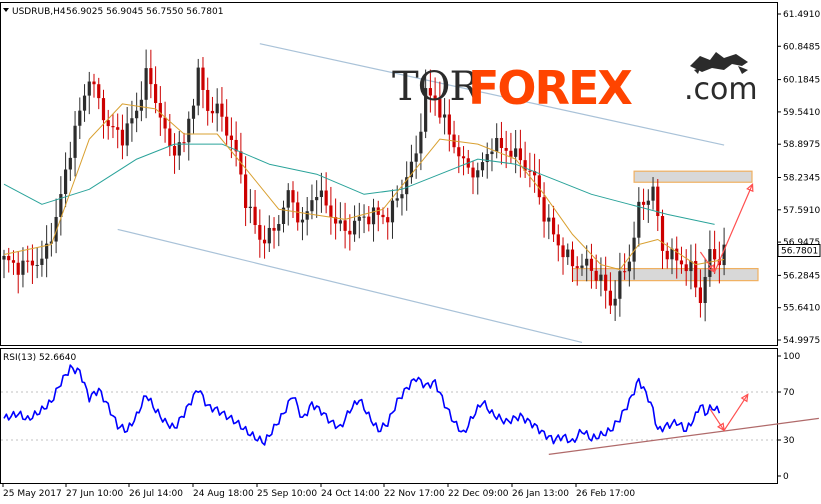  Describe the element at coordinates (801, 341) in the screenshot. I see `y-tick-label: 54.9975` at that location.